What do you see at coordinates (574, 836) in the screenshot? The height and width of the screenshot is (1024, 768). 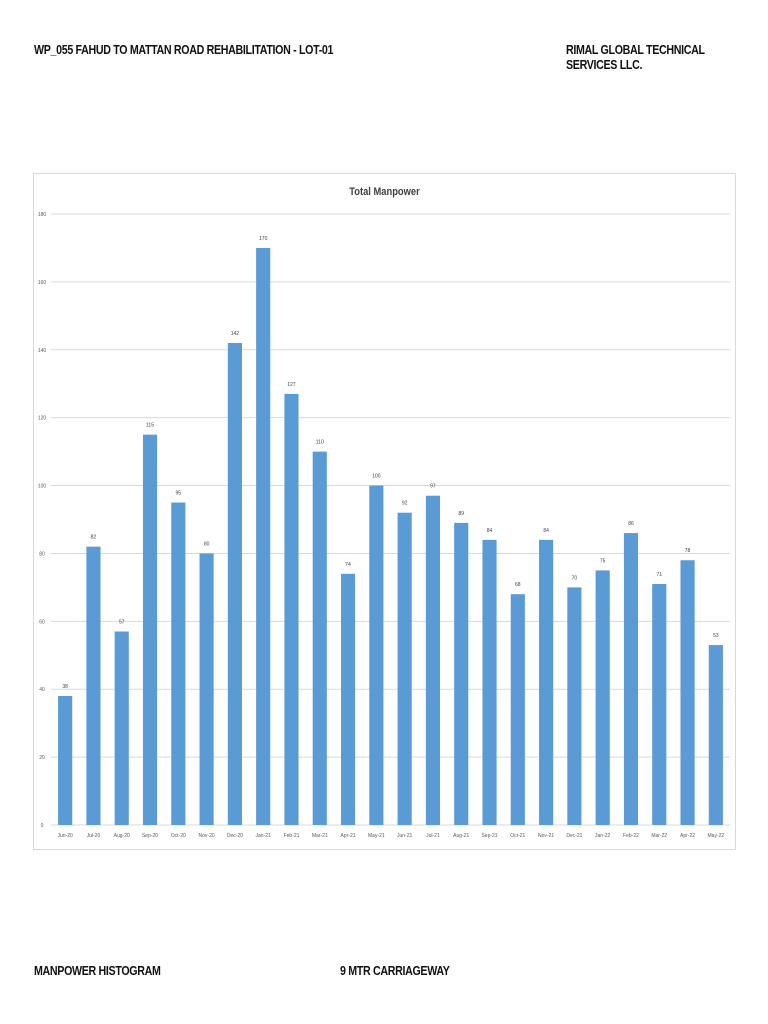 I see `x-tick-label: Dec-21` at bounding box center [574, 836].